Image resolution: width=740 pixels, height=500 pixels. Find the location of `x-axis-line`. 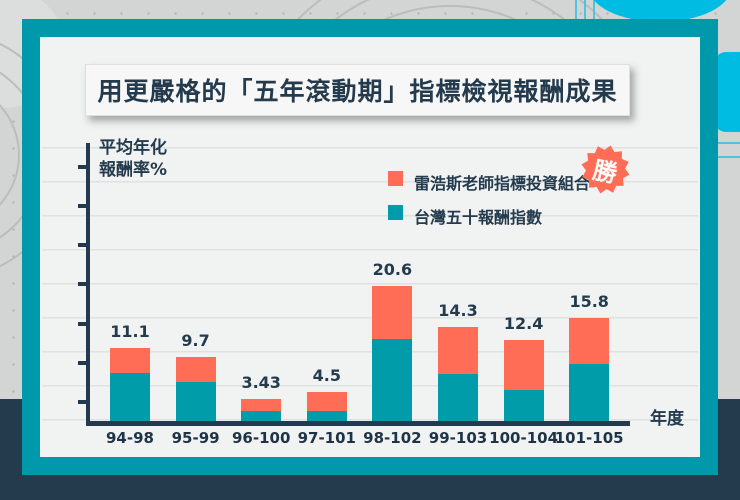

x-axis-line is located at coordinates (358, 423).